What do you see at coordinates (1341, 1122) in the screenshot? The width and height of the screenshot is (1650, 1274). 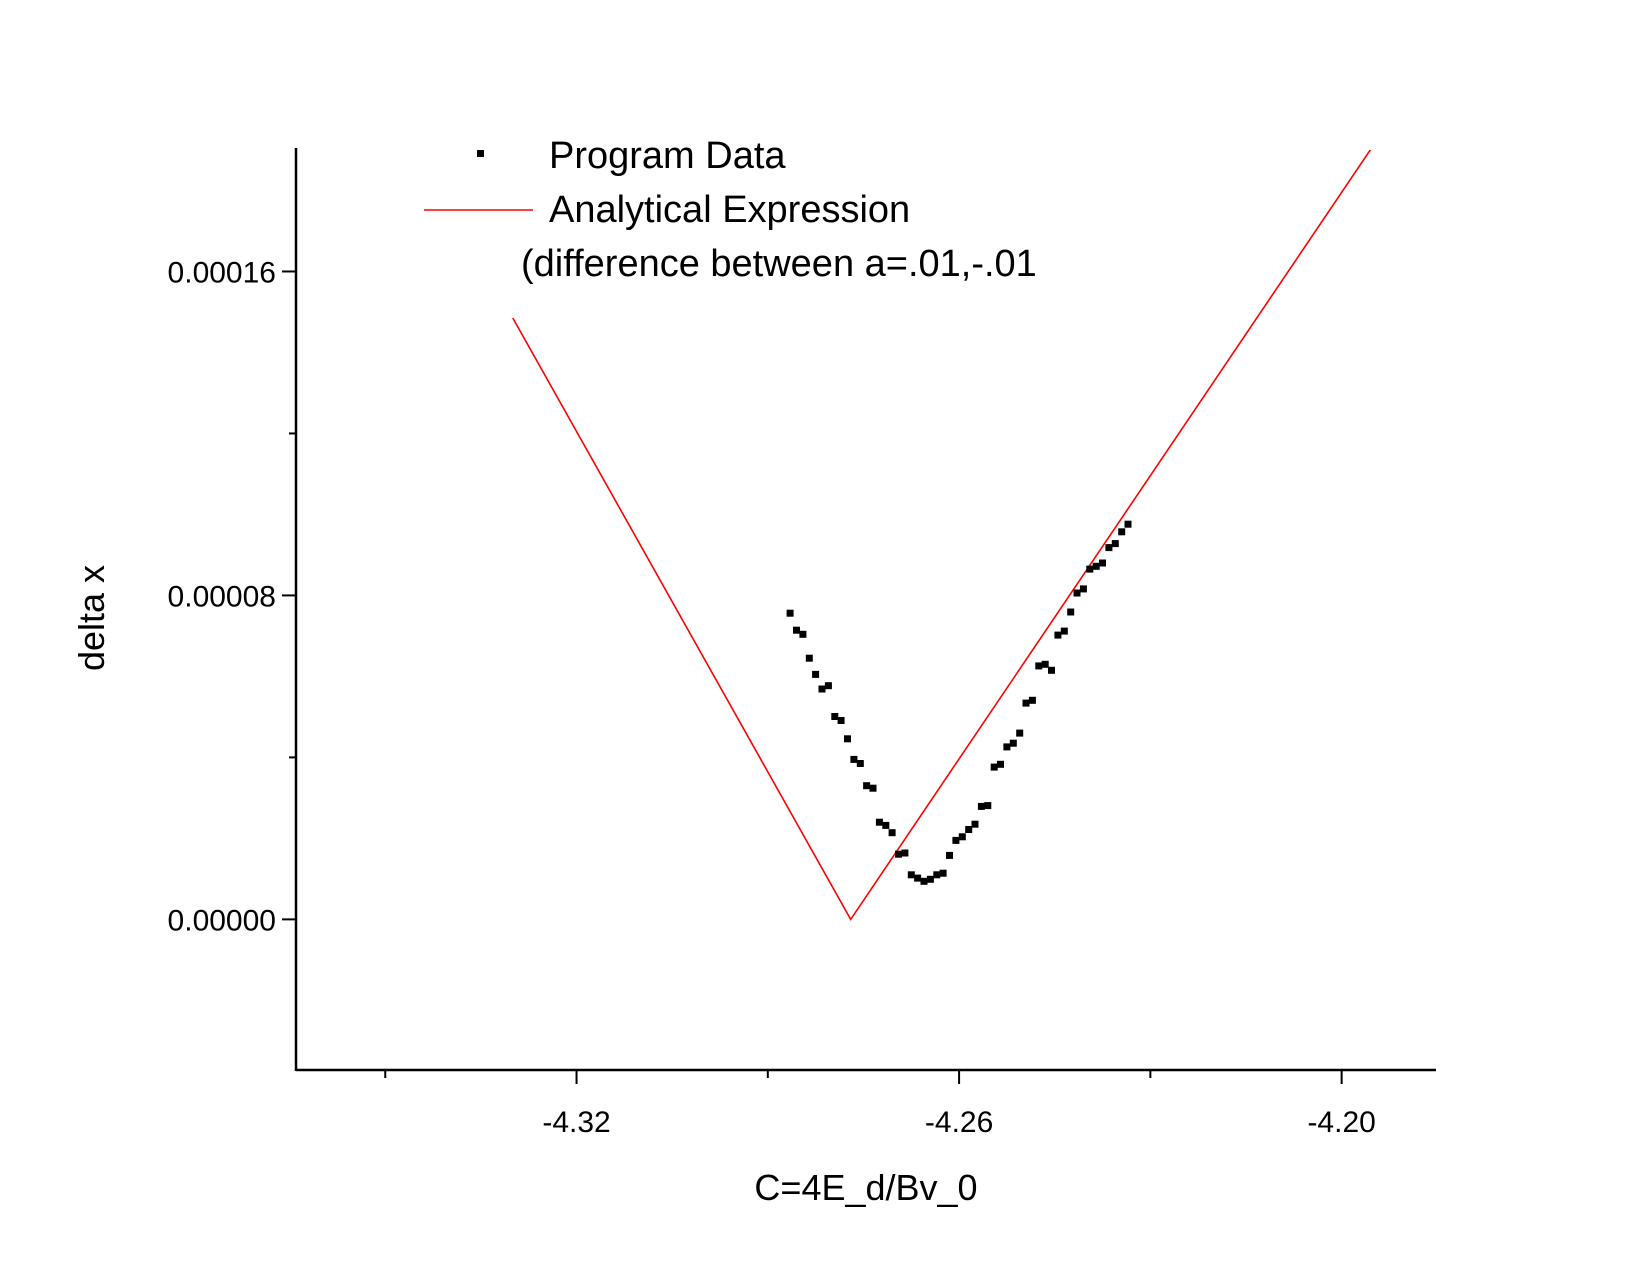 I see `x-tick-label: -4.20` at bounding box center [1341, 1122].